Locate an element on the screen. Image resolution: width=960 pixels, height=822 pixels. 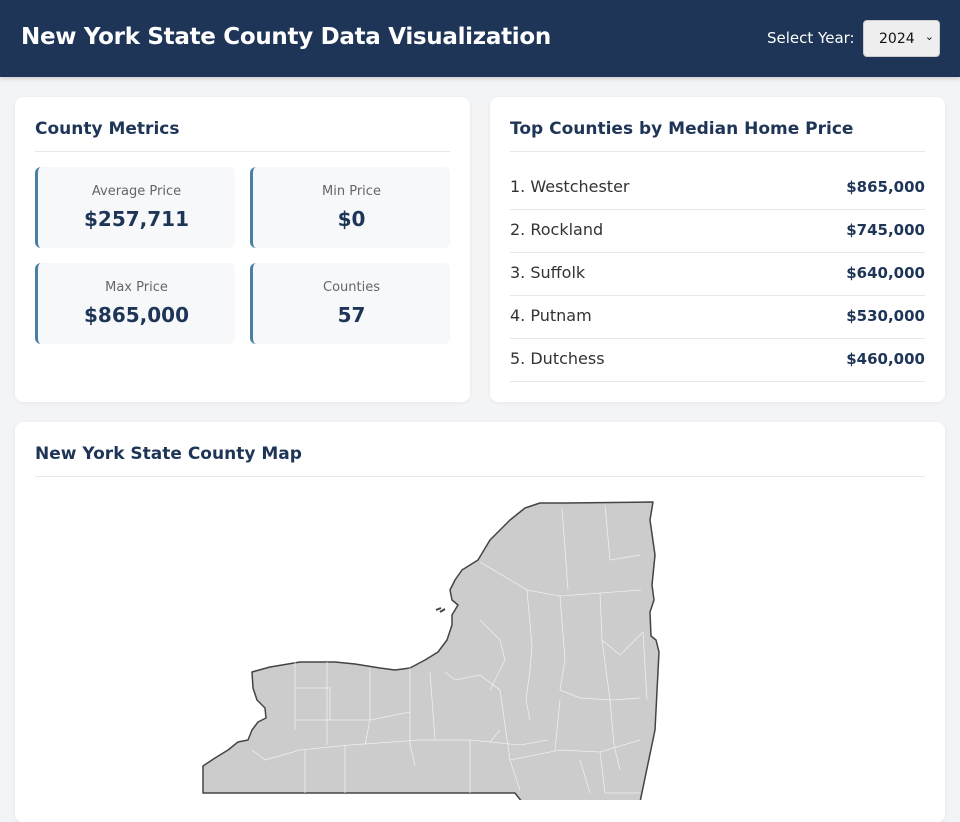
list-item: 5. Dutchess $460,000 is located at coordinates (717, 360).